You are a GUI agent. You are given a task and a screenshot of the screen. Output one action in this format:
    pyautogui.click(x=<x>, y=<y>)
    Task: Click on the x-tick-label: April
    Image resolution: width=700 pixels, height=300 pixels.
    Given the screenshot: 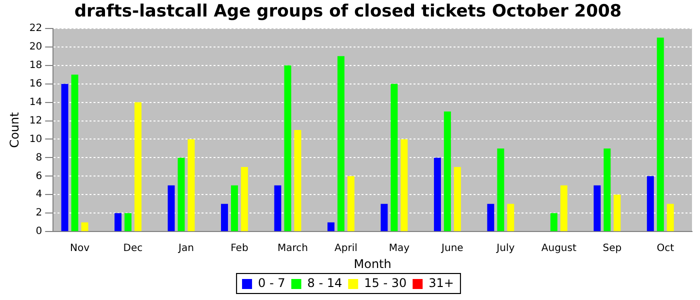 What is the action you would take?
    pyautogui.click(x=346, y=248)
    